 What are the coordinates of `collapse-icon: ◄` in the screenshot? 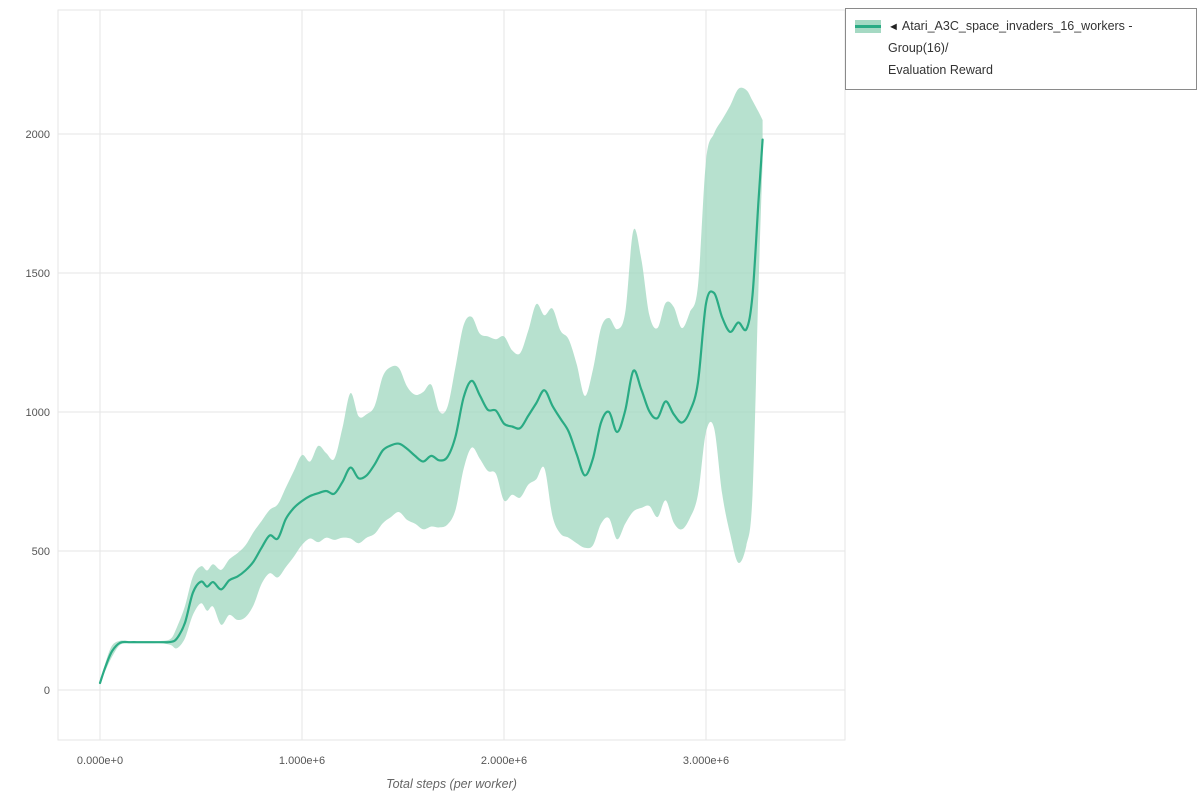 It's located at (893, 27).